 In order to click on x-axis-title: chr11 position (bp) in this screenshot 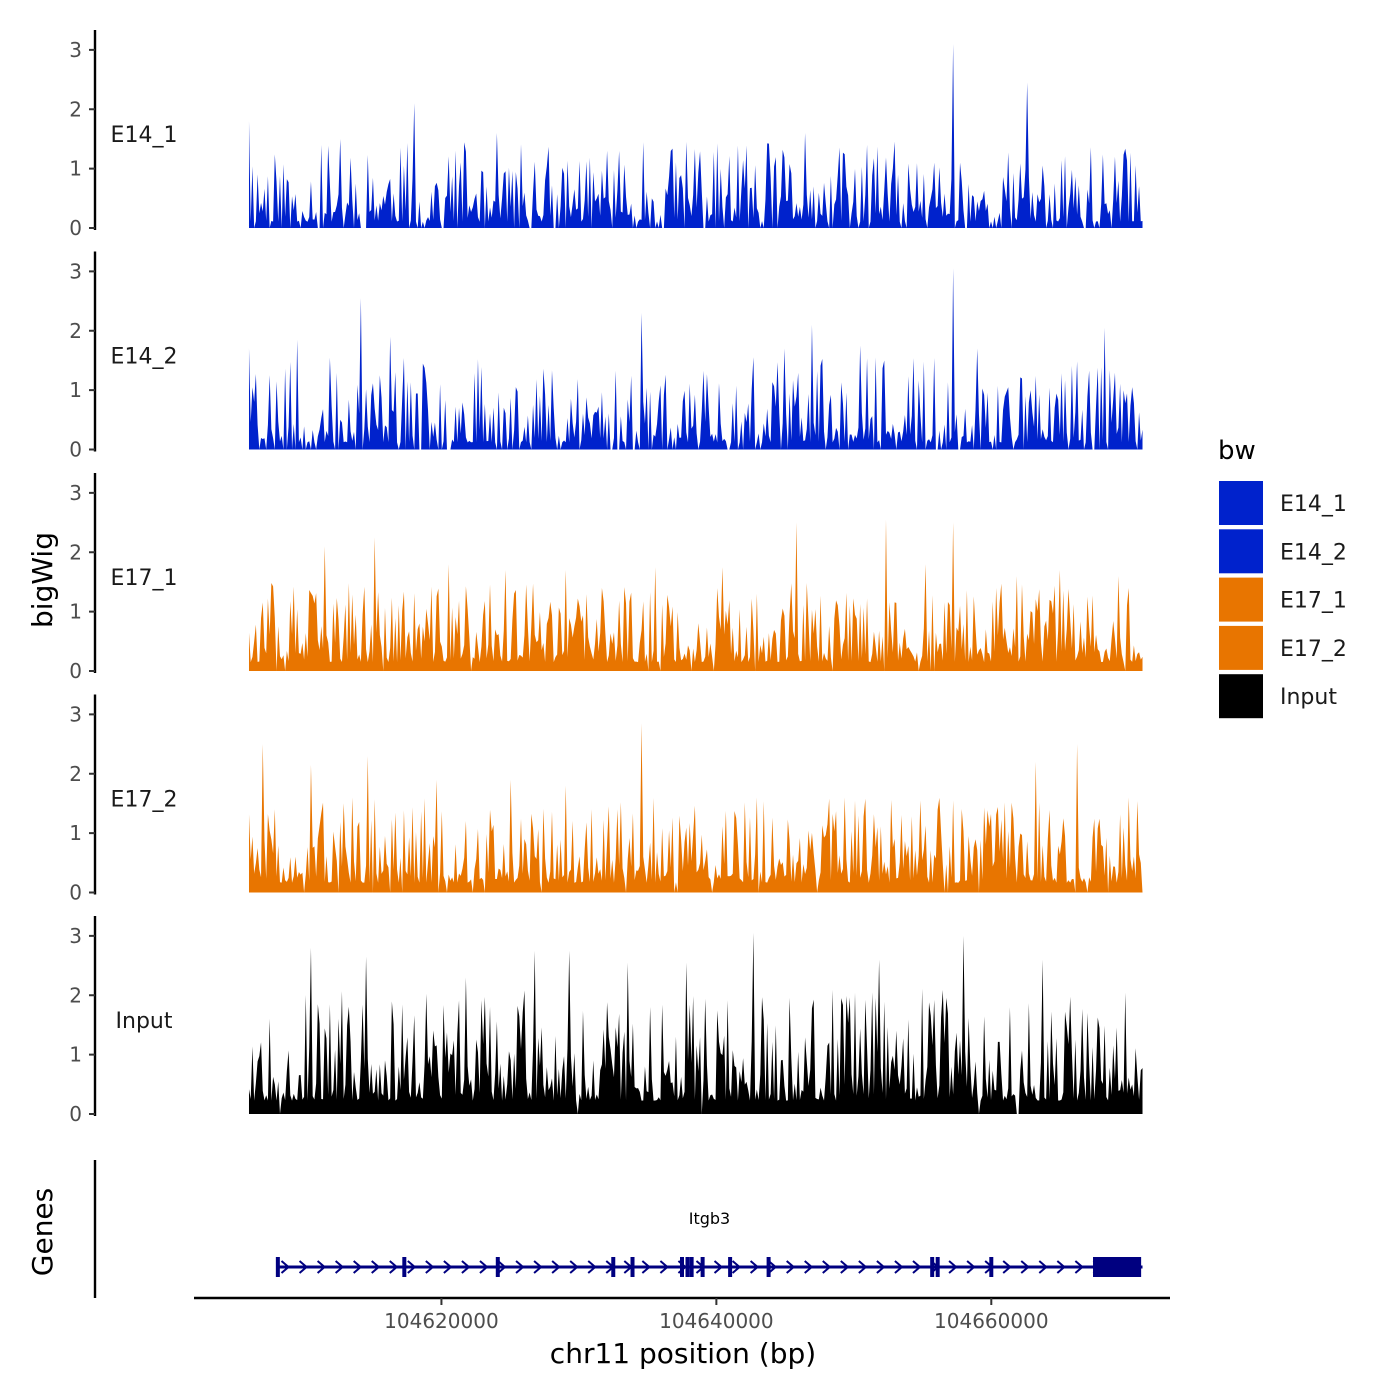, I will do `click(683, 1353)`.